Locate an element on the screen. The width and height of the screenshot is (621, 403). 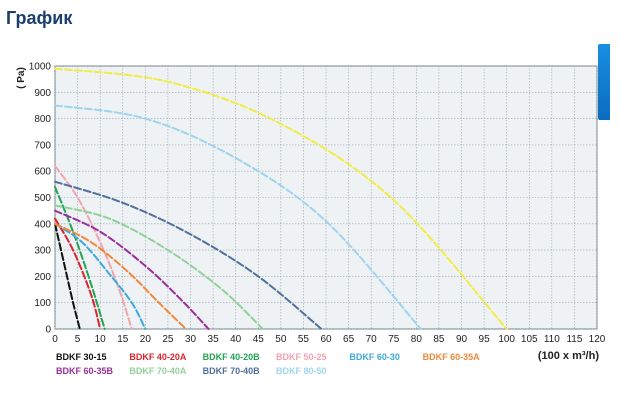
y-tick-label: 400 is located at coordinates (42, 224).